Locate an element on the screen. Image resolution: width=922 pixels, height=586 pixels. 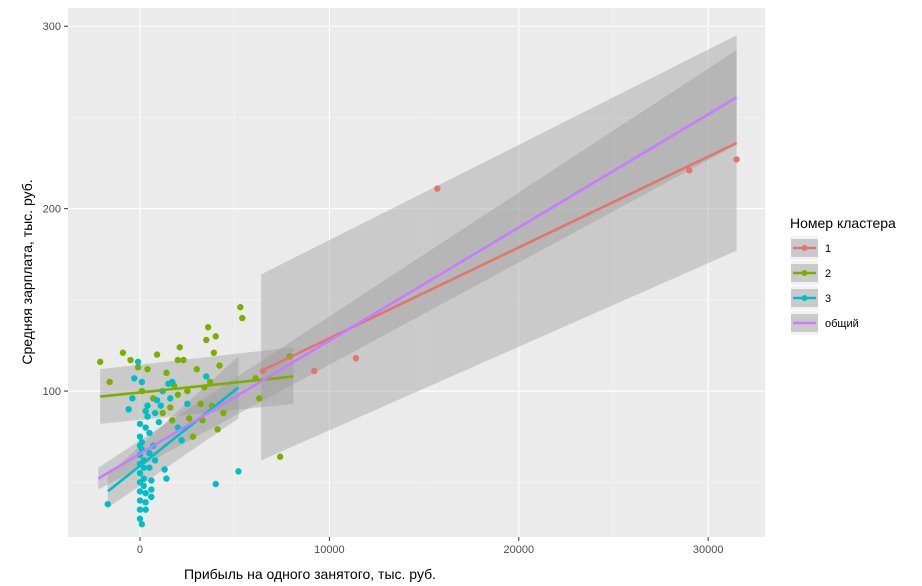
x-axis: 0 10000 20000 30000 is located at coordinates (430, 546).